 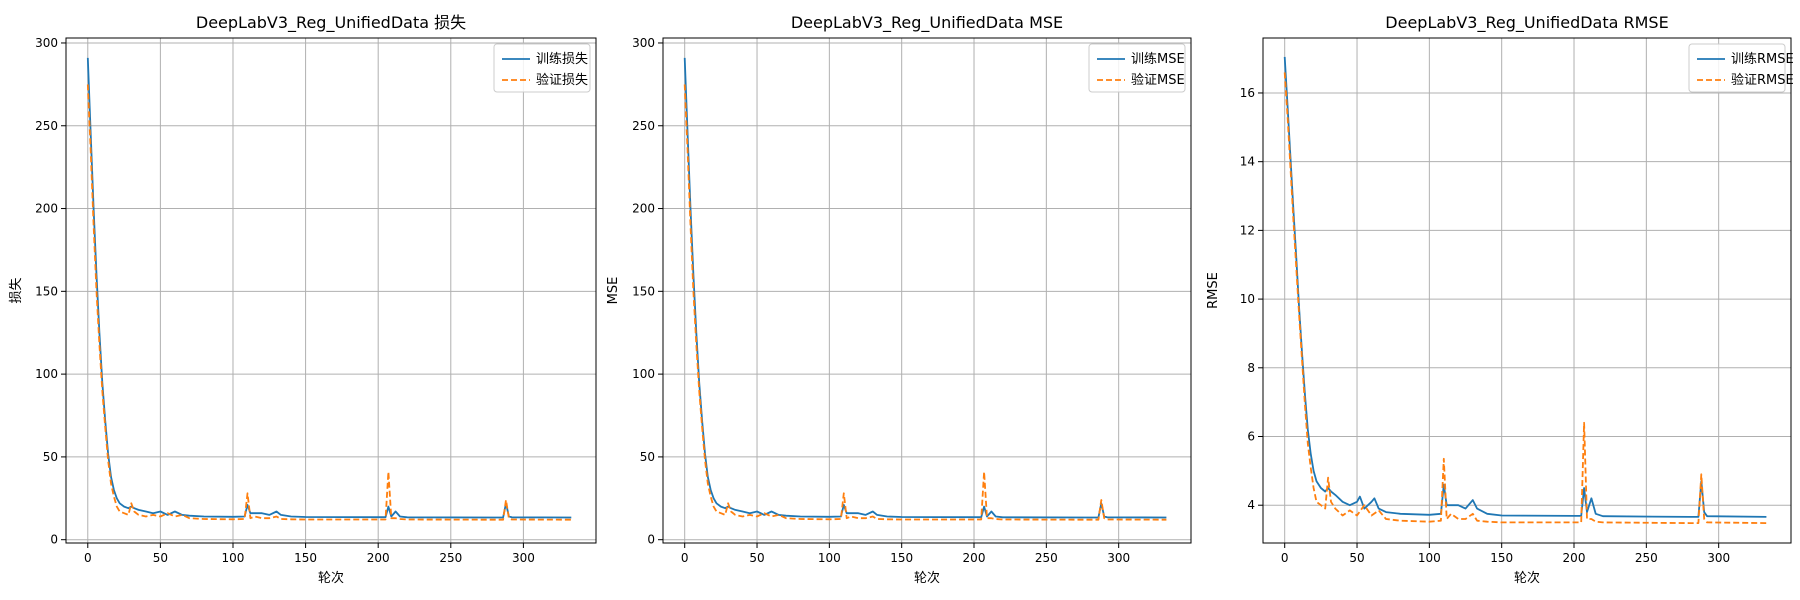 I want to click on y-tick-label: 16, so click(x=1247, y=93).